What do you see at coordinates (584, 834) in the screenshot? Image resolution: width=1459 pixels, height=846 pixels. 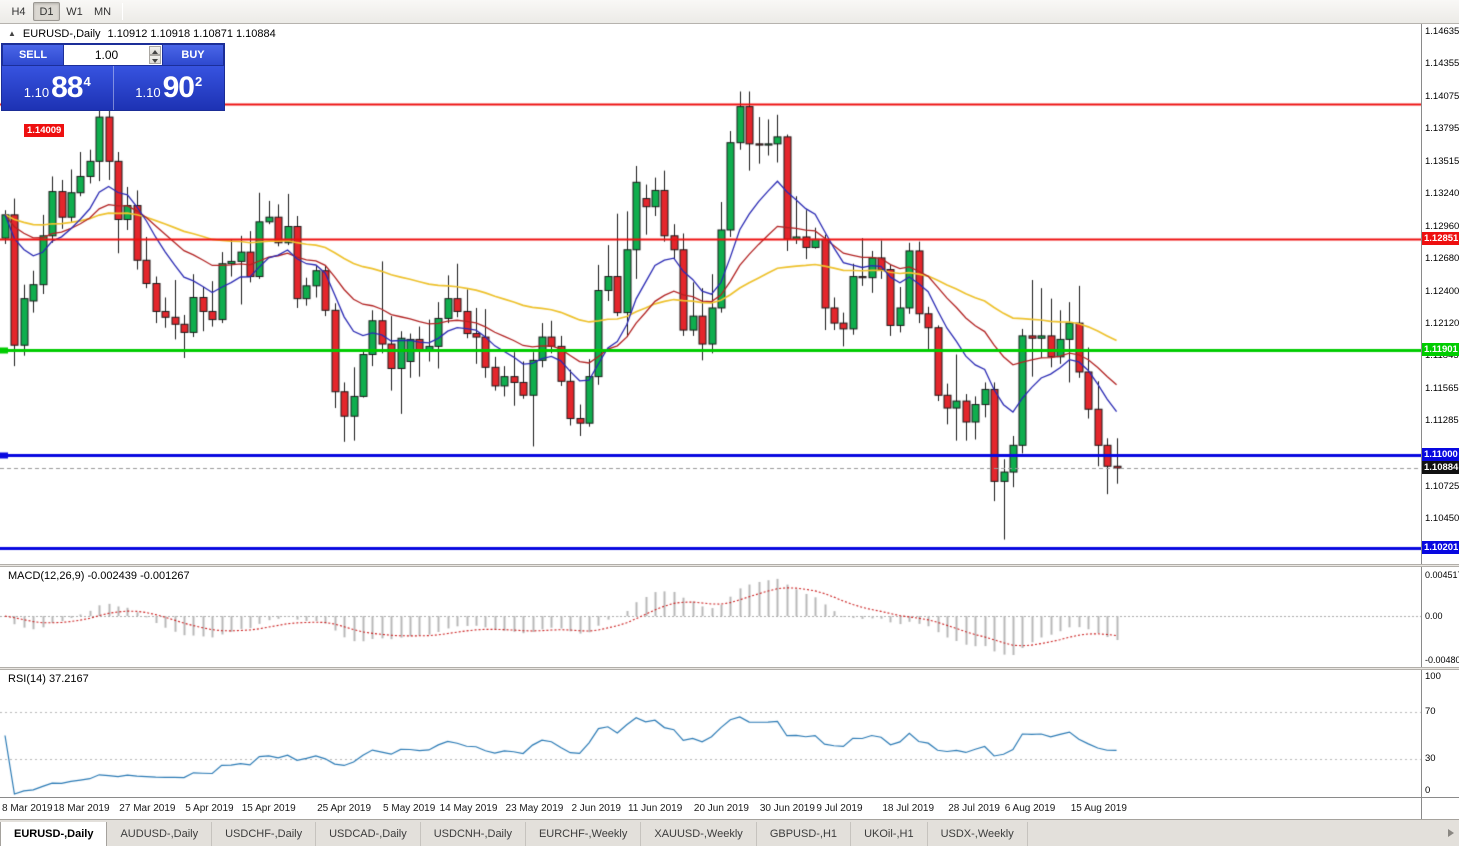 I see `tab-eurchf-weekly: EURCHF-,Weekly` at bounding box center [584, 834].